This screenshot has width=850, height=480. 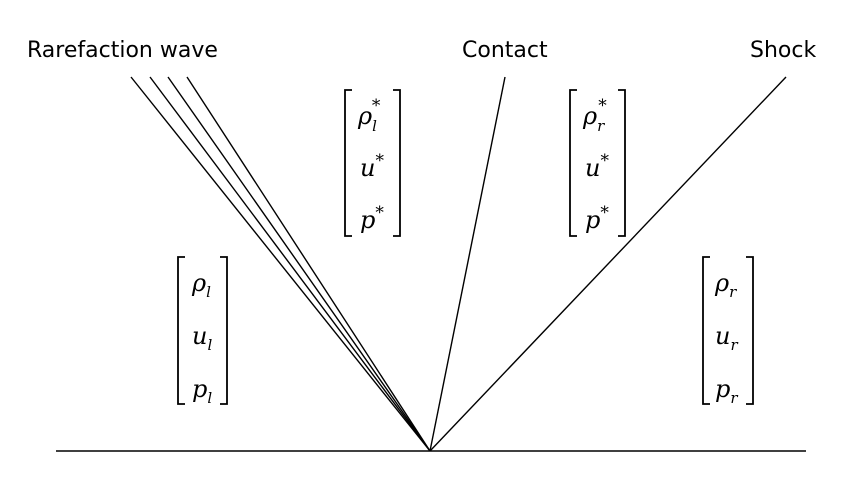 I want to click on right-state-vector: ρr ur pr, so click(x=728, y=331).